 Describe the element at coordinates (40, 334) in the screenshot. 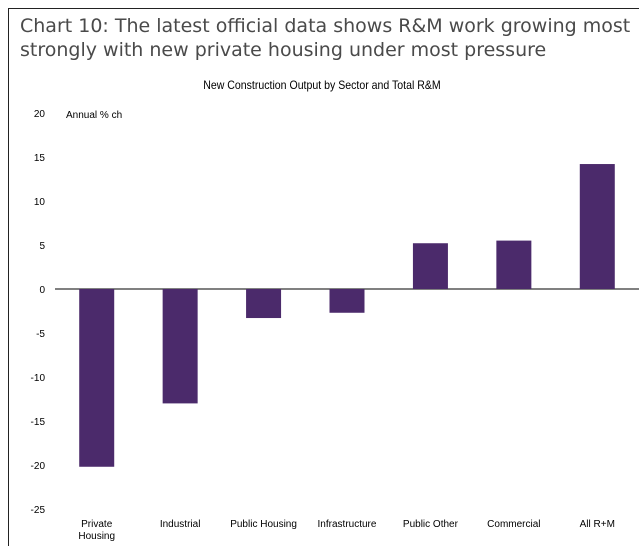

I see `y-tick-label: -5` at that location.